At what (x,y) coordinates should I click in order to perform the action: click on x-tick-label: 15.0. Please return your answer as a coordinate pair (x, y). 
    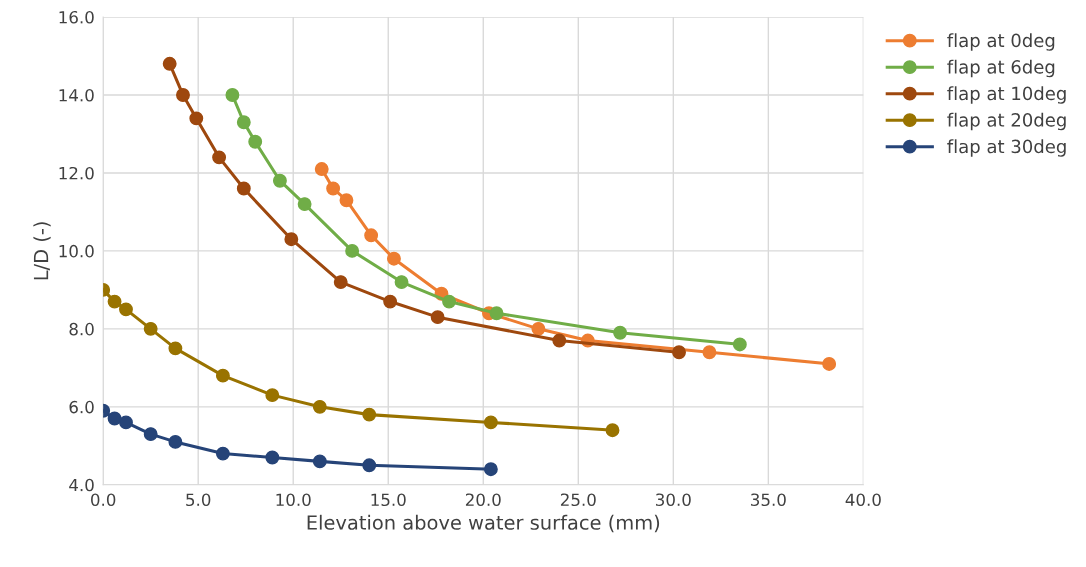
    Looking at the image, I should click on (388, 500).